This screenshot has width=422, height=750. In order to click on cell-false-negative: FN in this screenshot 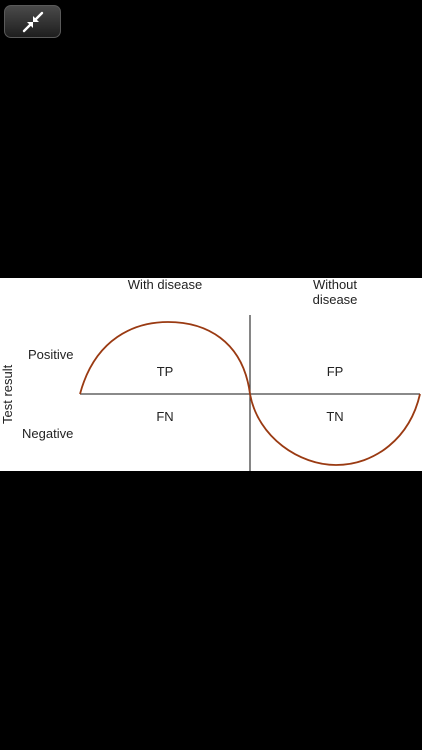, I will do `click(164, 416)`.